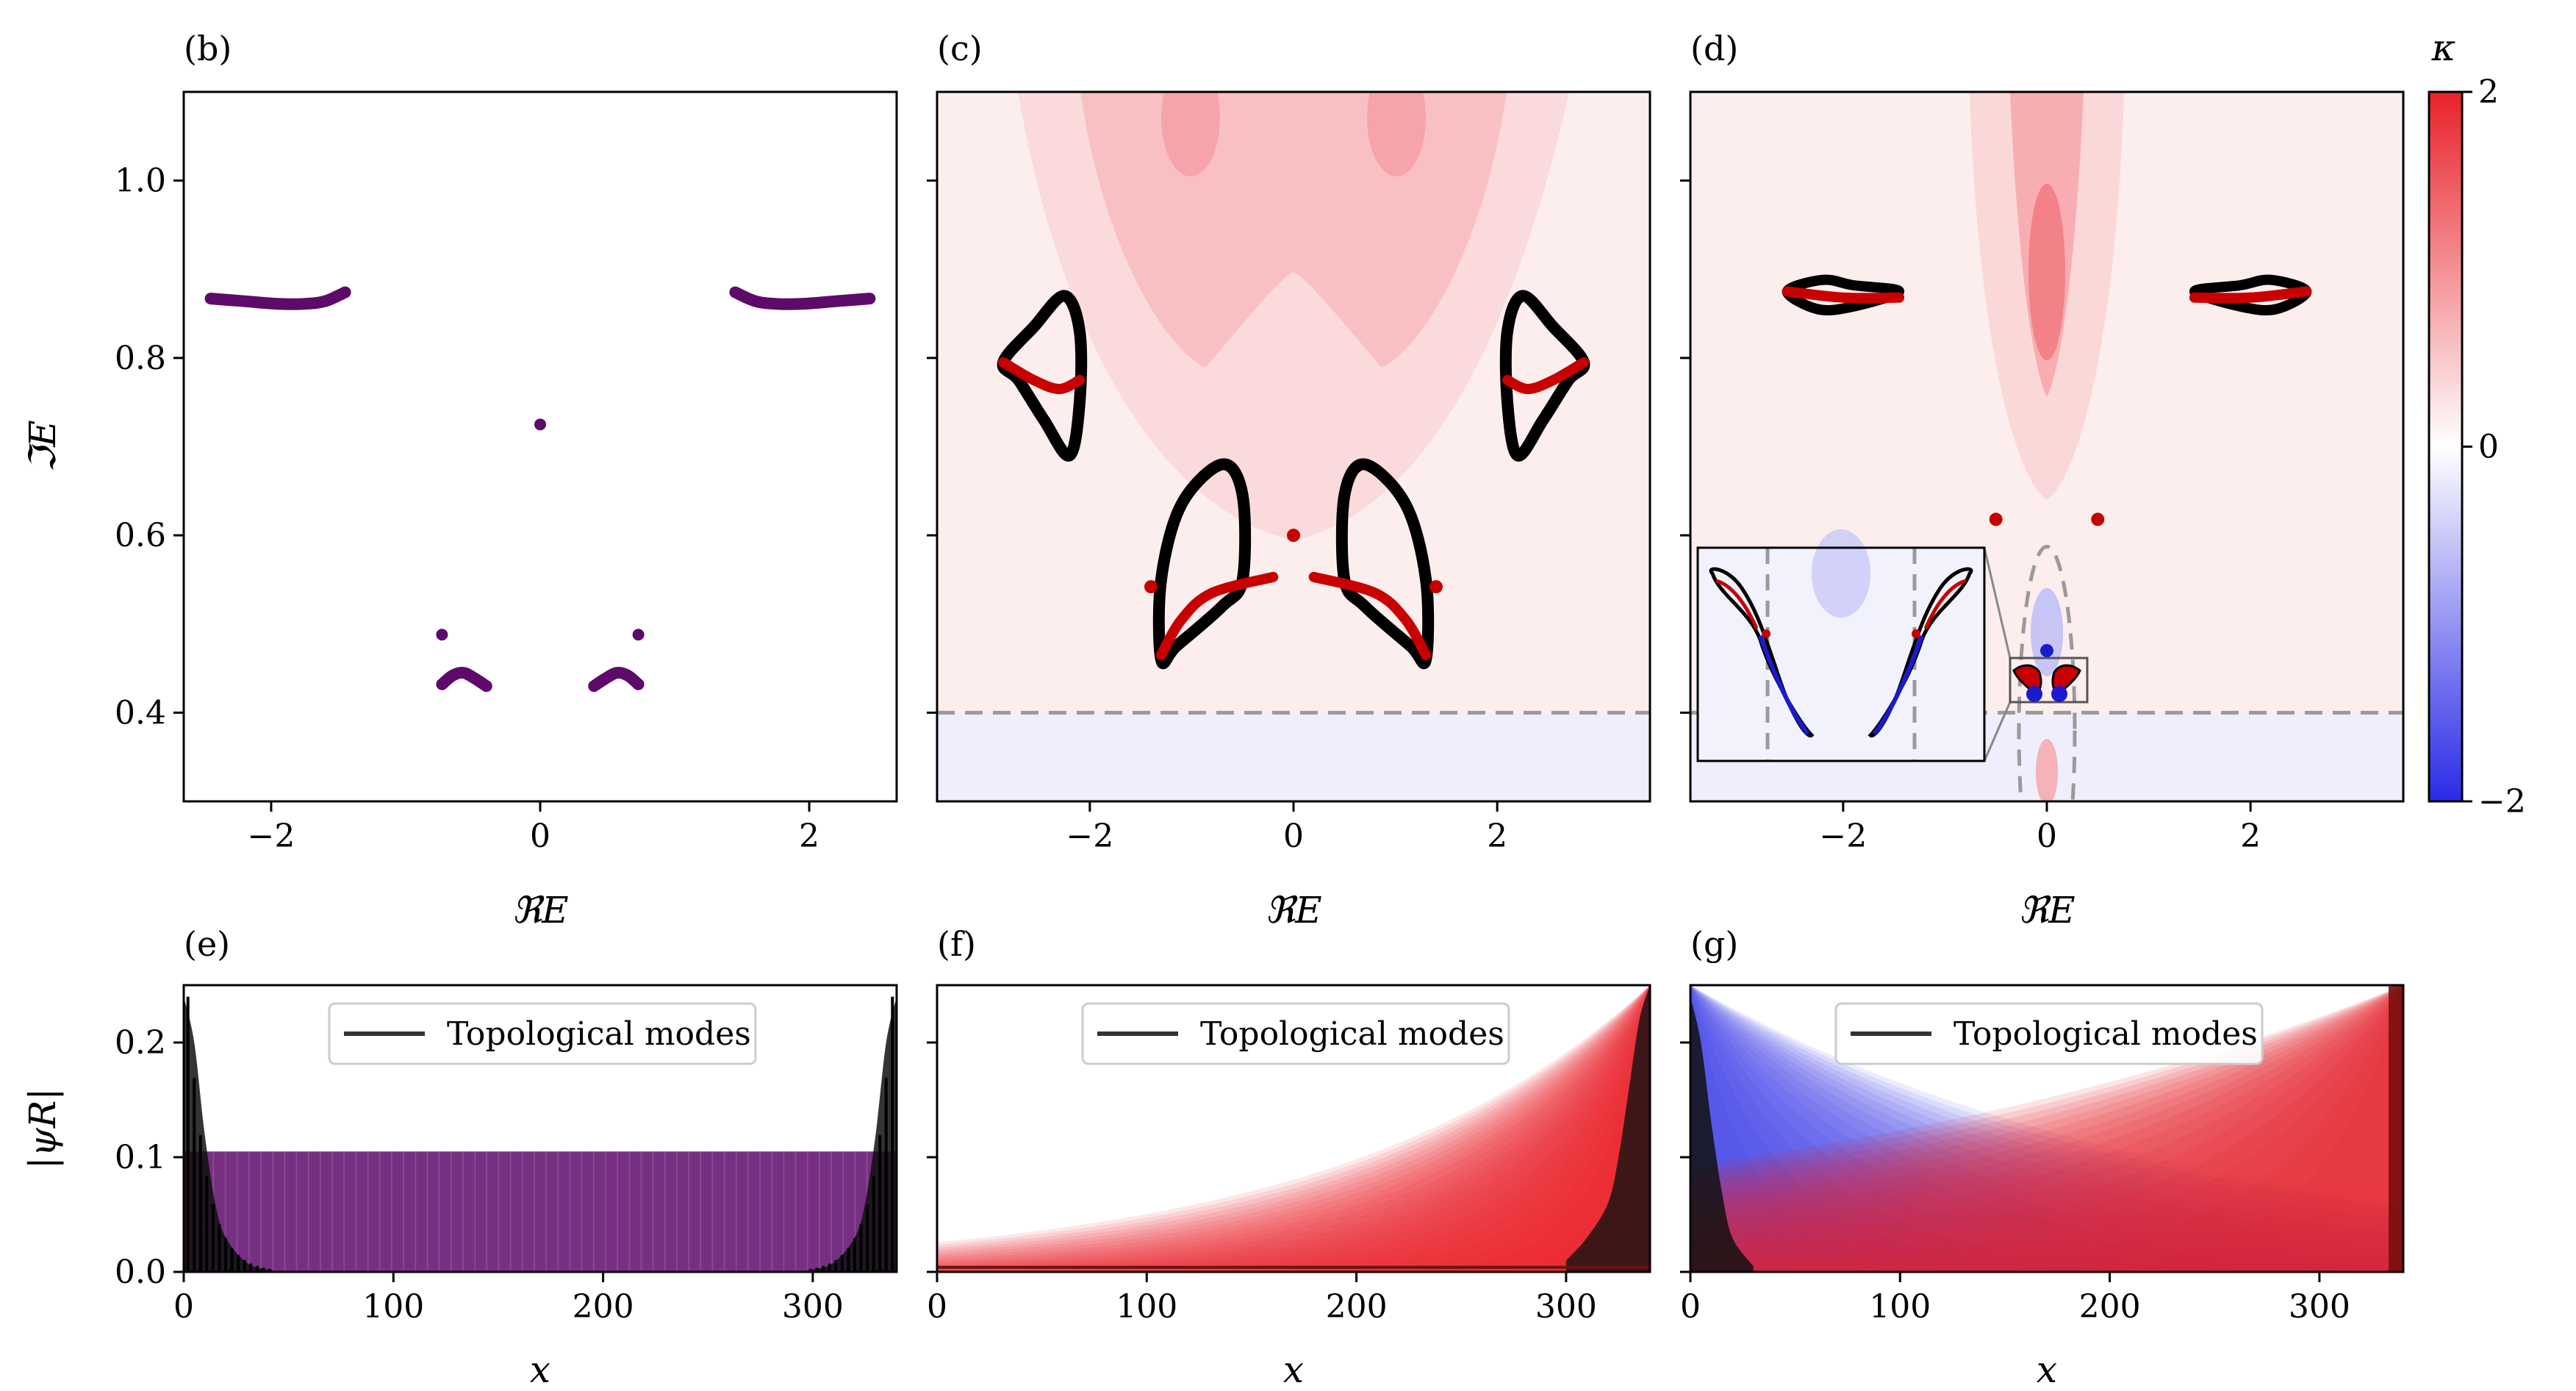  What do you see at coordinates (1385, 564) in the screenshot?
I see `loop-lower-right-outline` at bounding box center [1385, 564].